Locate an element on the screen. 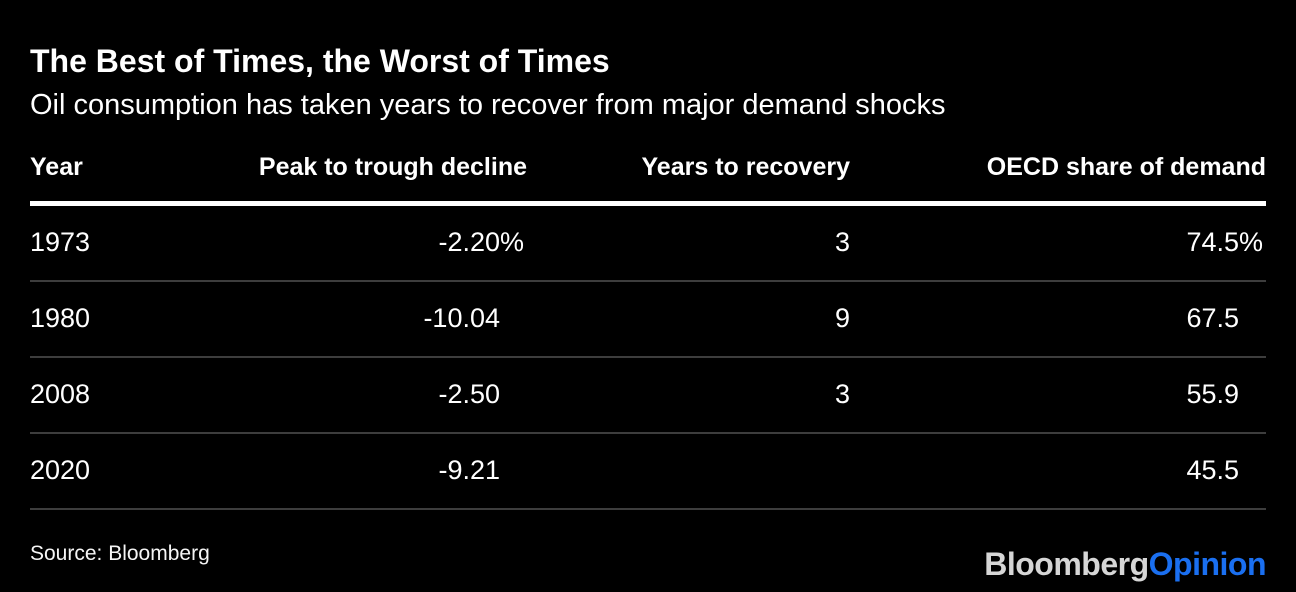  cell-oecd: 45.5 is located at coordinates (1212, 470).